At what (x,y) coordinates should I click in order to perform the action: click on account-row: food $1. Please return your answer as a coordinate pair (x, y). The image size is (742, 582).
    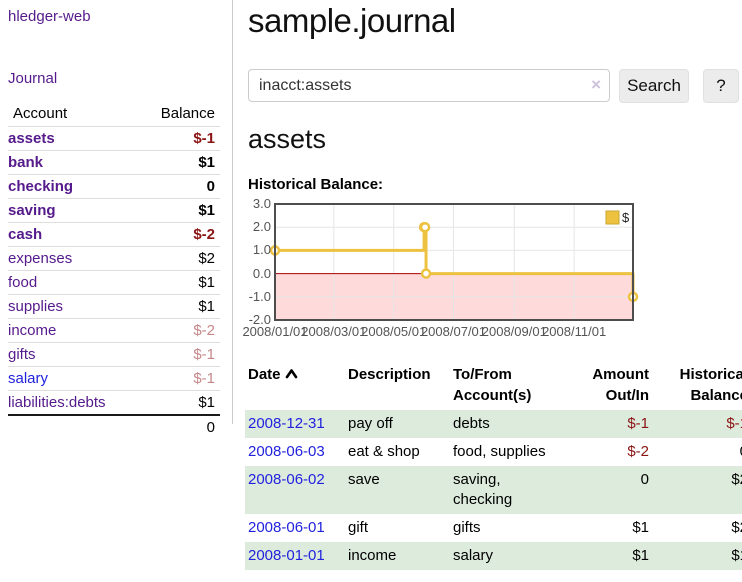
    Looking at the image, I should click on (114, 282).